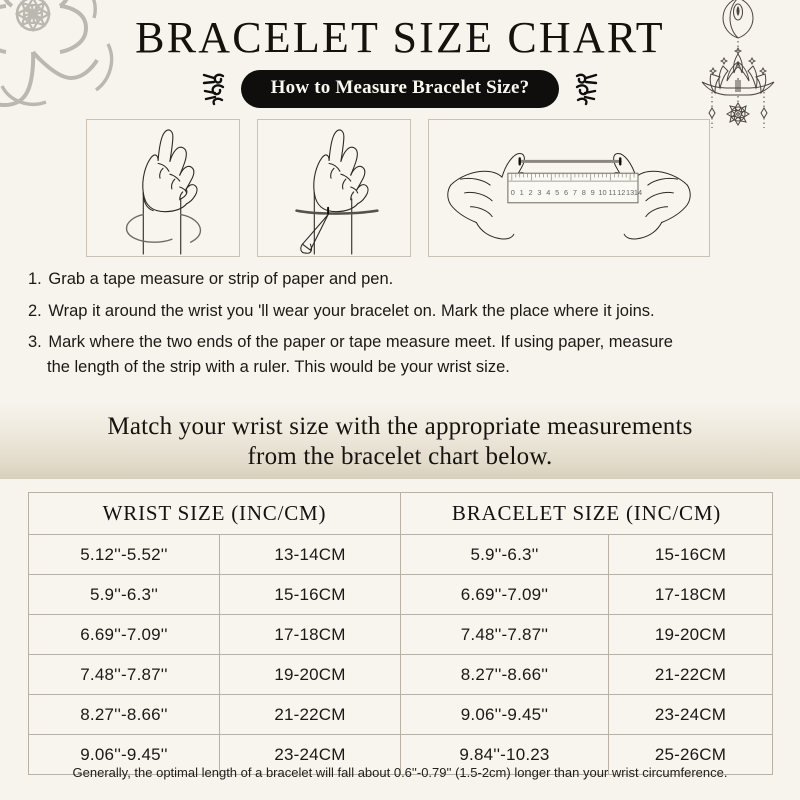 The height and width of the screenshot is (800, 800). Describe the element at coordinates (621, 192) in the screenshot. I see `svg-text: 12` at that location.